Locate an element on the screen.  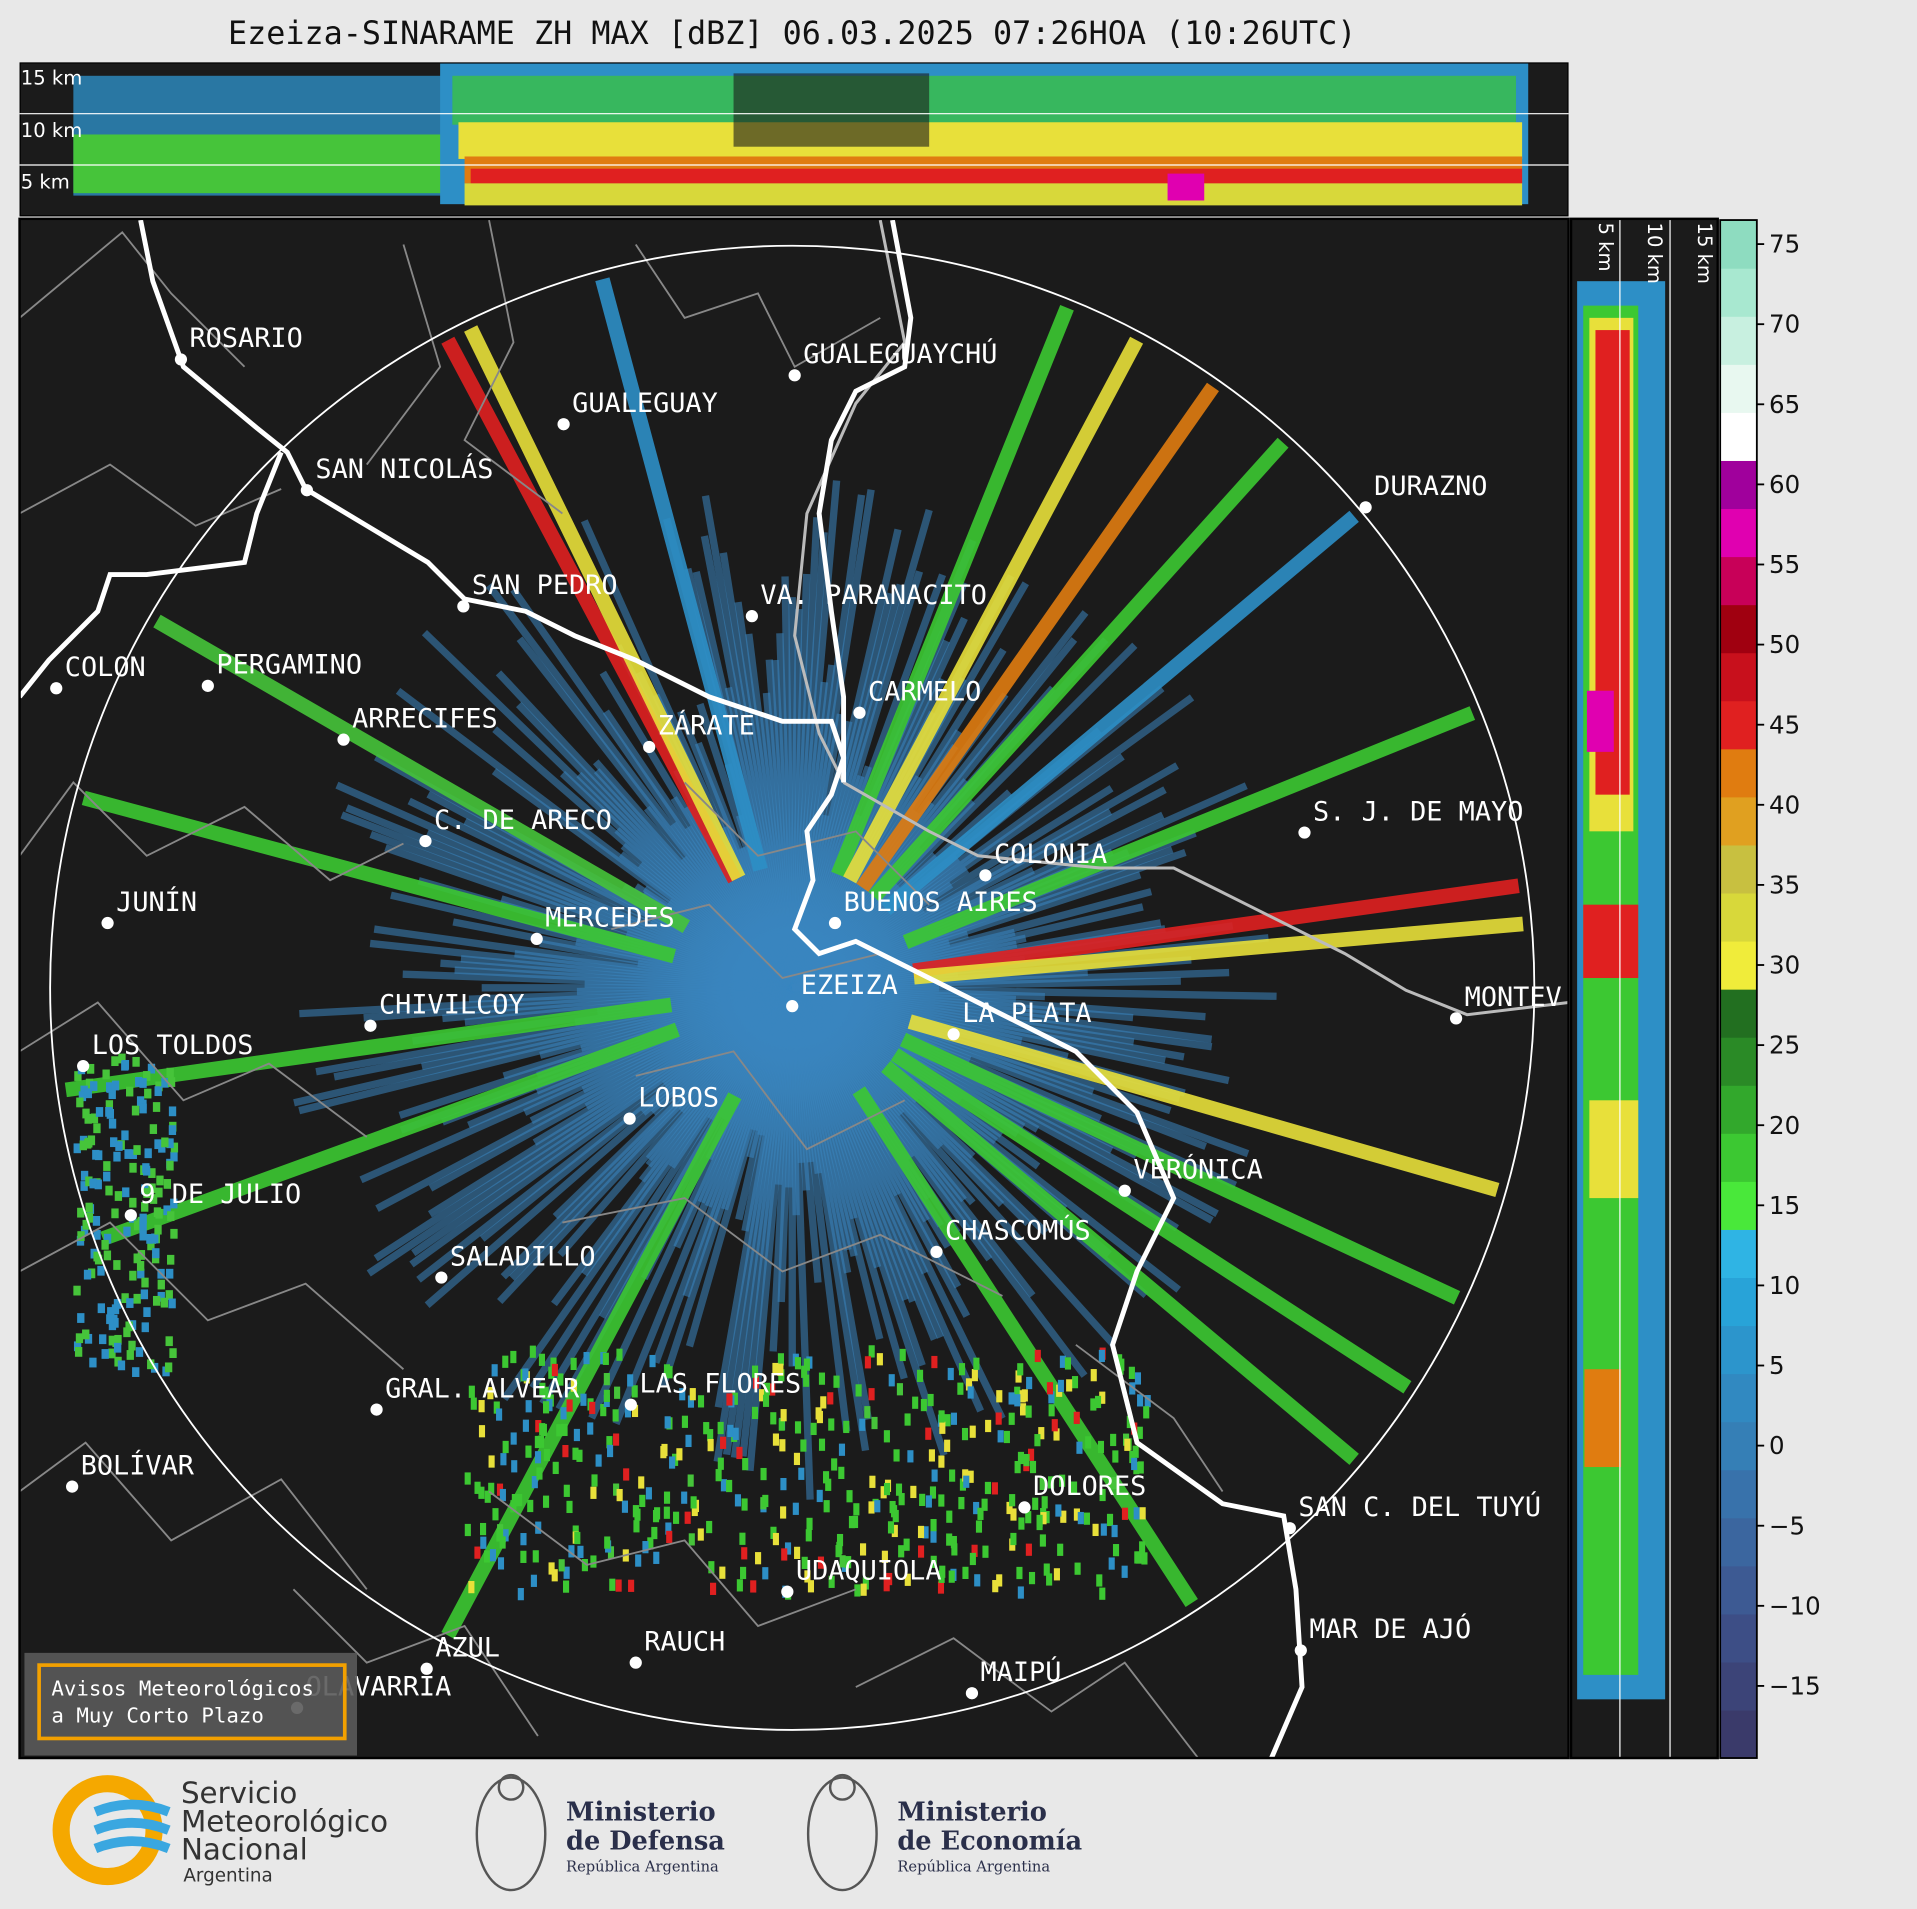
logo-text: Ministerio is located at coordinates (641, 1812).